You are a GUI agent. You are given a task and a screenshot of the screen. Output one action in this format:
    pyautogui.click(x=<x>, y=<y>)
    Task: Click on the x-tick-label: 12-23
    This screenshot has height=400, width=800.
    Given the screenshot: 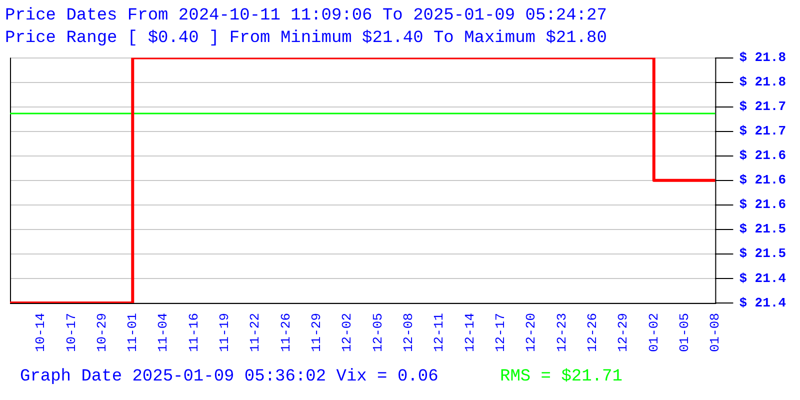 What is the action you would take?
    pyautogui.click(x=562, y=332)
    